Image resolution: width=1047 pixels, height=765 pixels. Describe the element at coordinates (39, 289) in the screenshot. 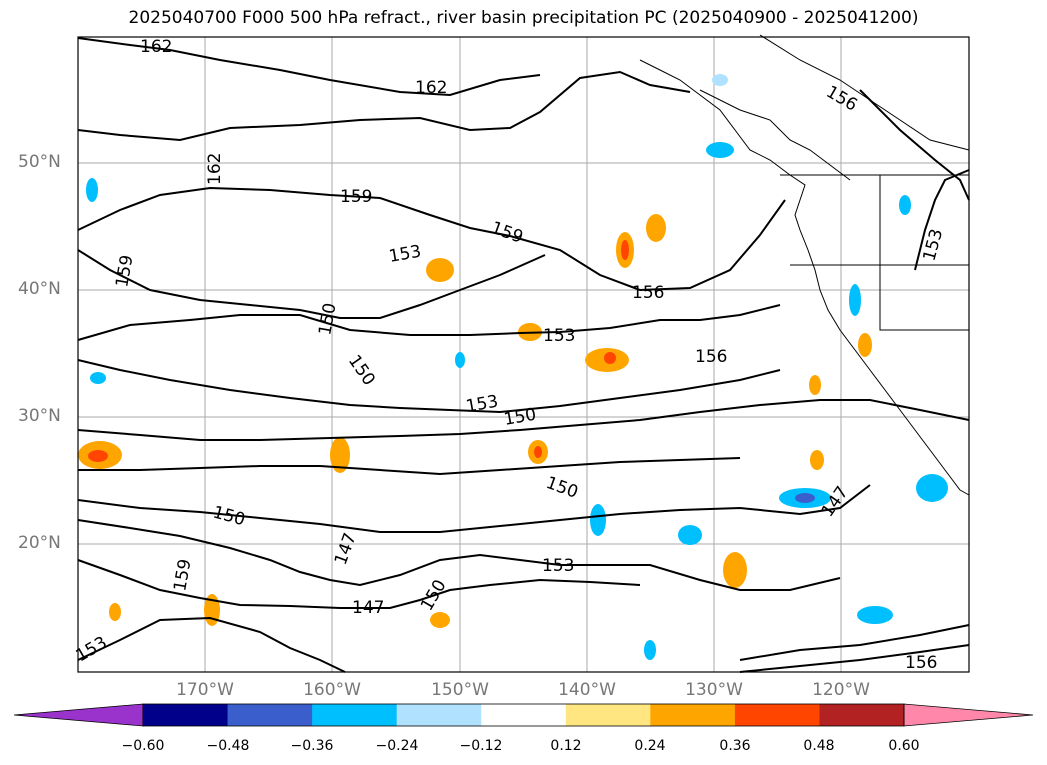

I see `lat-label-40n: 40°N` at that location.